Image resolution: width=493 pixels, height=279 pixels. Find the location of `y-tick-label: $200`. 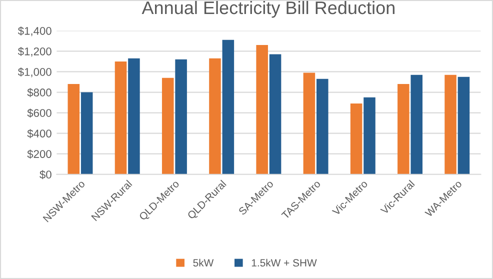

y-tick-label: $200 is located at coordinates (39, 154).